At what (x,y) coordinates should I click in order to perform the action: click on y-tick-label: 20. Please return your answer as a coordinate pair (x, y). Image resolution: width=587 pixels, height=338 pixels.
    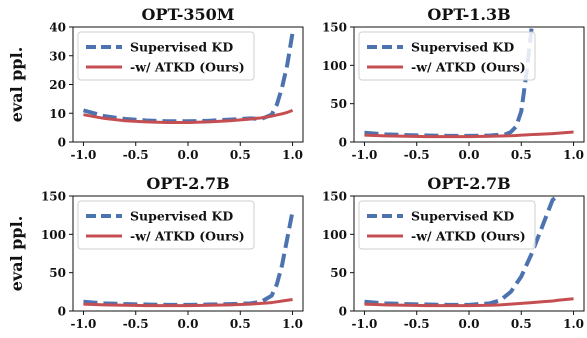
    Looking at the image, I should click on (57, 85).